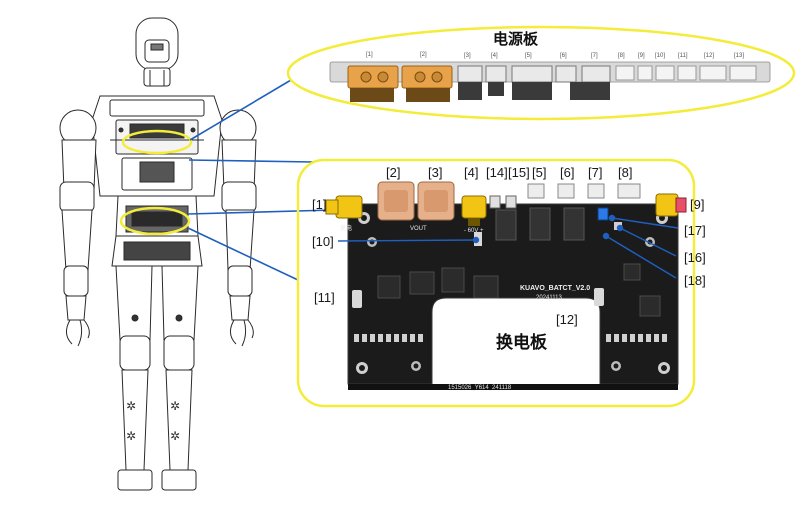 This screenshot has width=800, height=506. What do you see at coordinates (418, 229) in the screenshot?
I see `vout-text: VOUT` at bounding box center [418, 229].